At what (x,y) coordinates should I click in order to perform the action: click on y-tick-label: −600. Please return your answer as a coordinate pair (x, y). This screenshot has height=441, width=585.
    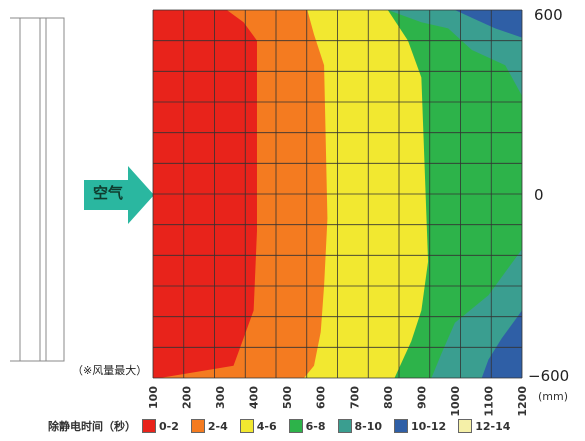
    Looking at the image, I should click on (548, 376).